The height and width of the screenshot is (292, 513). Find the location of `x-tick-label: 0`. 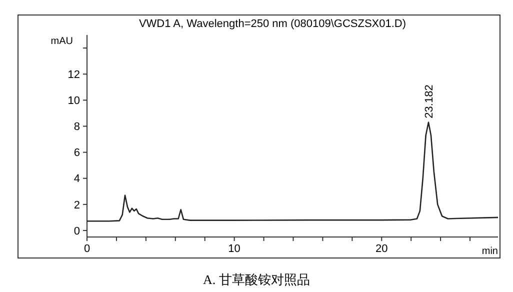

x-tick-label: 0 is located at coordinates (87, 249).